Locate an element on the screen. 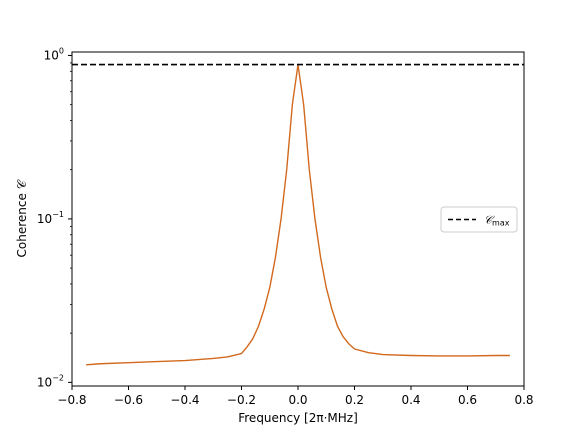 This screenshot has width=581, height=436. y-tick-label-exponent: −1 is located at coordinates (58, 214).